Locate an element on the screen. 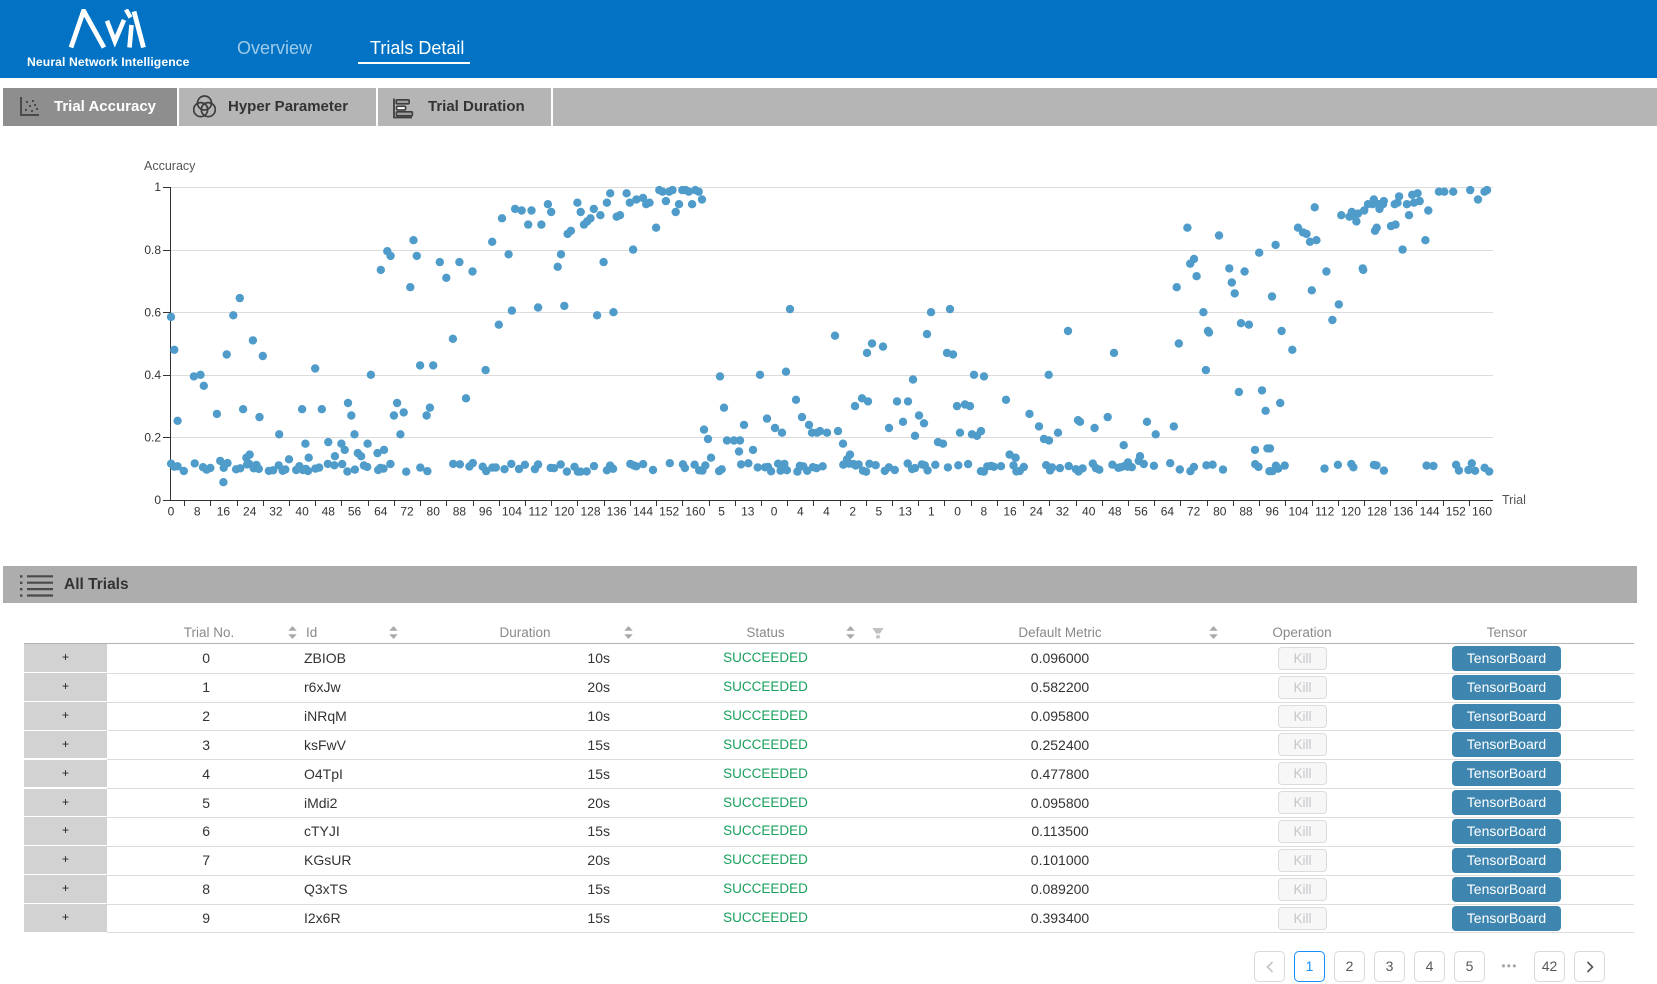 The height and width of the screenshot is (984, 1657). svg-text: 0.2 is located at coordinates (152, 438).